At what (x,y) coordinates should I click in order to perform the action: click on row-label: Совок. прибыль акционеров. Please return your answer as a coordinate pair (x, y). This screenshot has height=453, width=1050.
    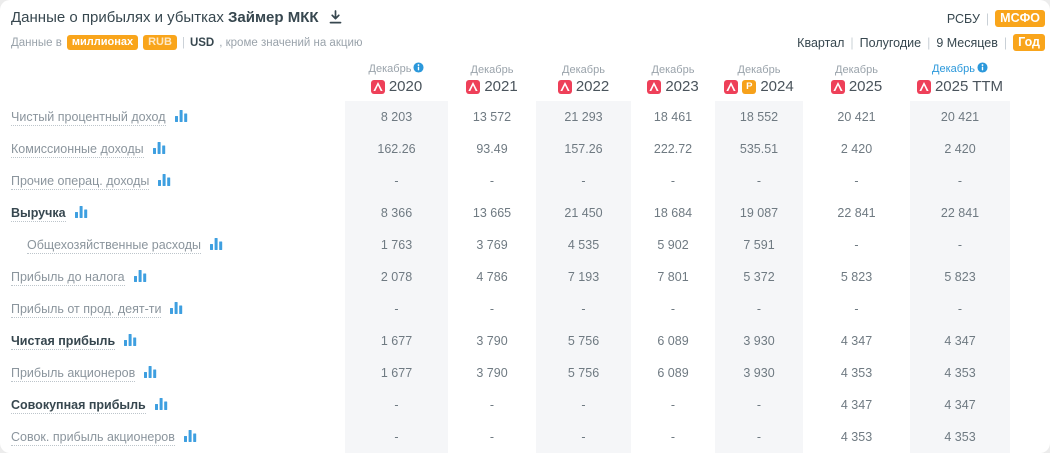
    Looking at the image, I should click on (93, 437).